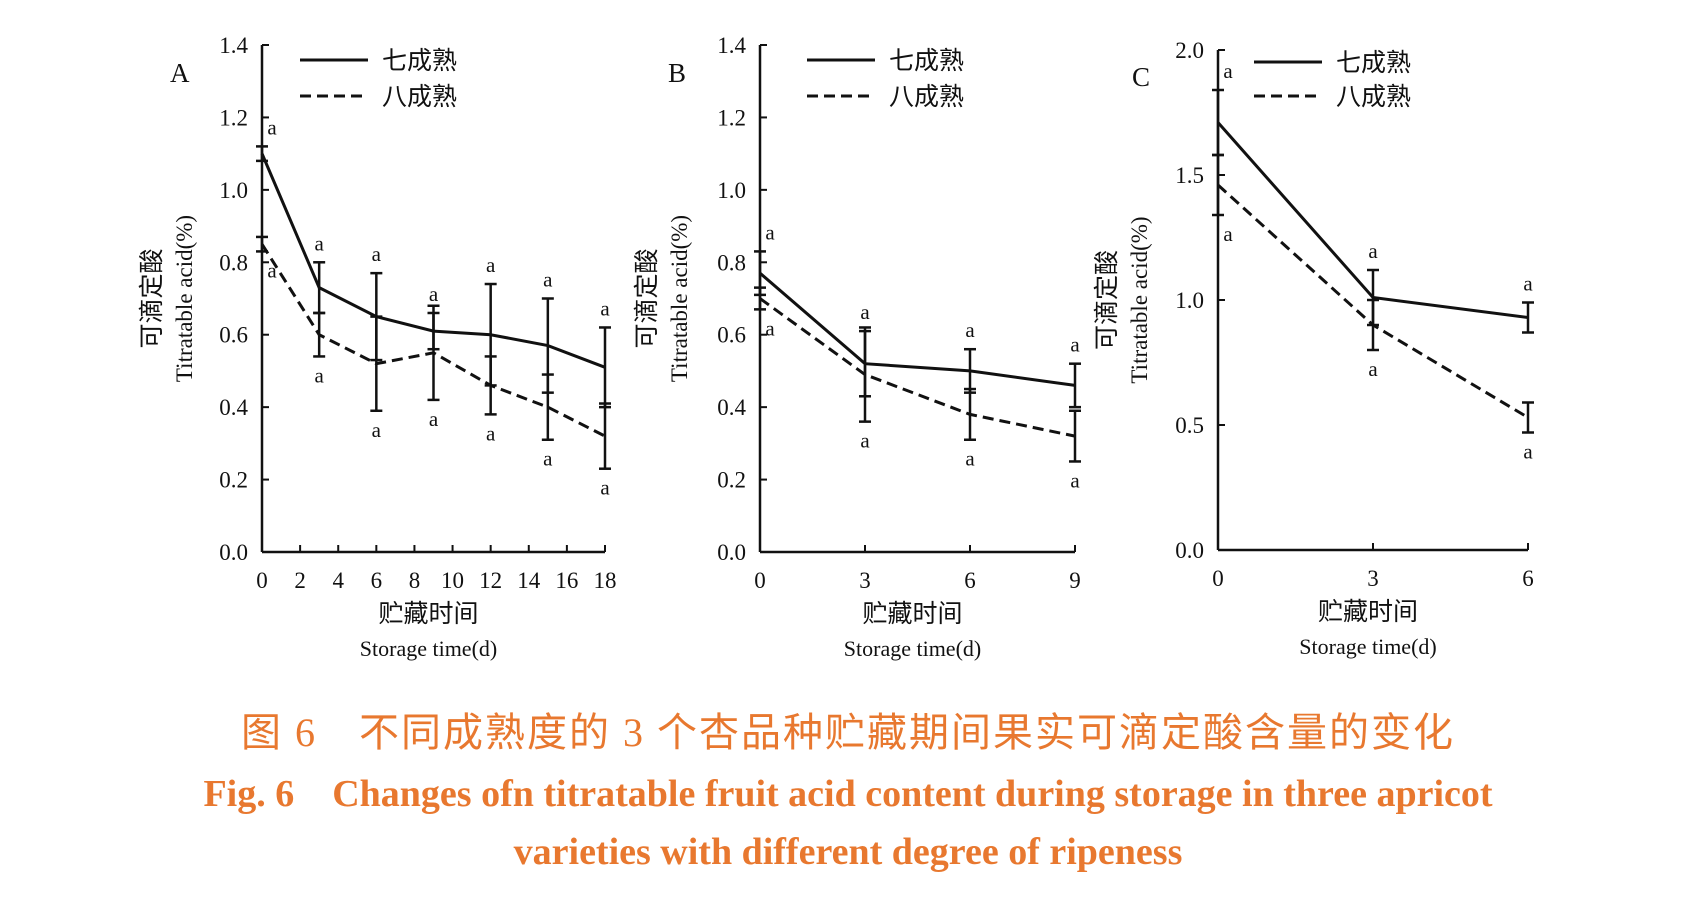  What do you see at coordinates (433, 367) in the screenshot?
I see `series-dashed: a a a a a a a` at bounding box center [433, 367].